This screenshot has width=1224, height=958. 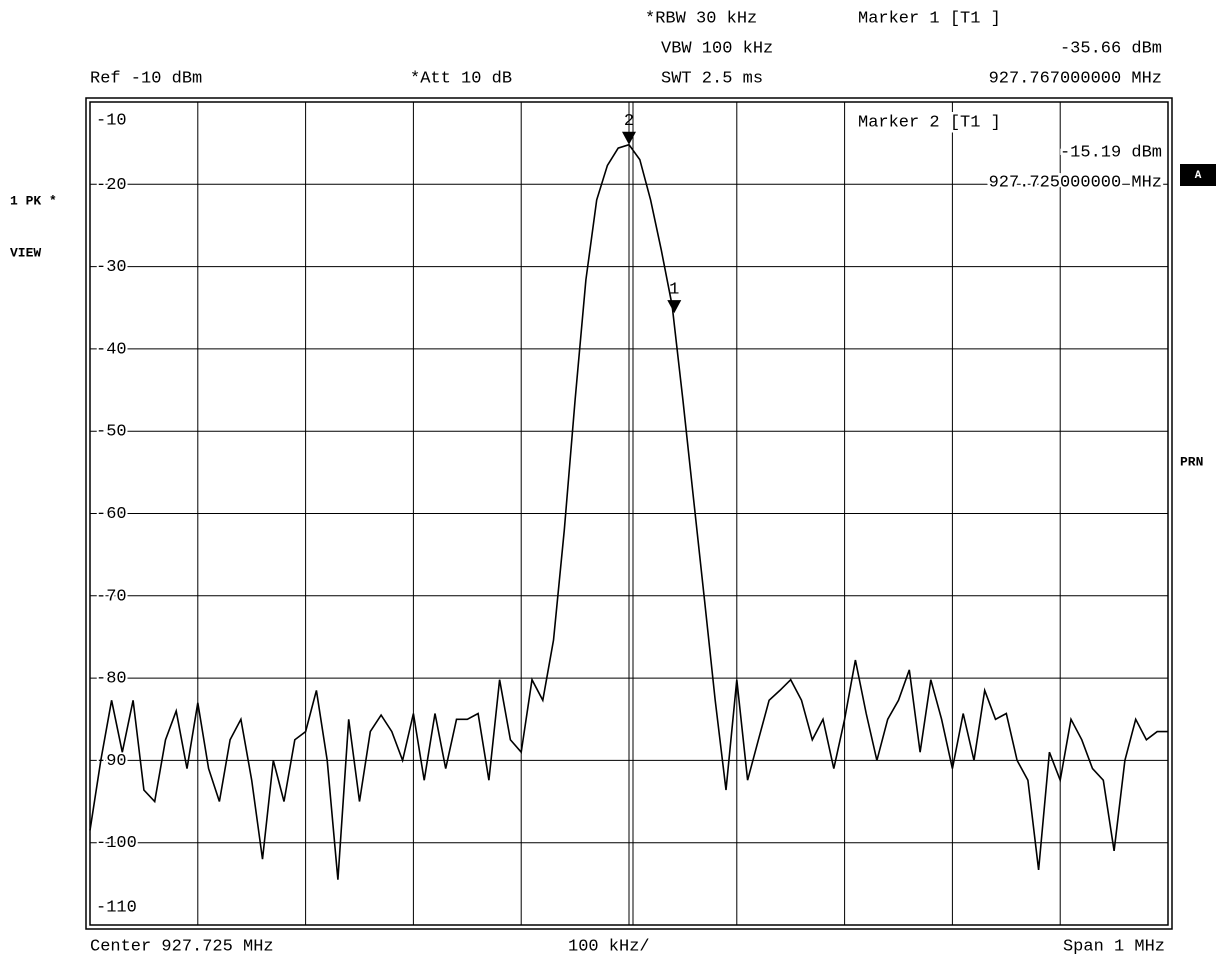 What do you see at coordinates (25, 252) in the screenshot?
I see `view-mode: VIEW` at bounding box center [25, 252].